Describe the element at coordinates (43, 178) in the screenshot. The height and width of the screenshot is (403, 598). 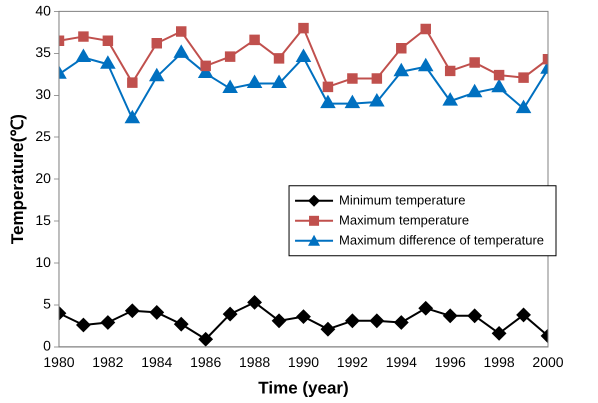
I see `y-tick-label: 20` at that location.